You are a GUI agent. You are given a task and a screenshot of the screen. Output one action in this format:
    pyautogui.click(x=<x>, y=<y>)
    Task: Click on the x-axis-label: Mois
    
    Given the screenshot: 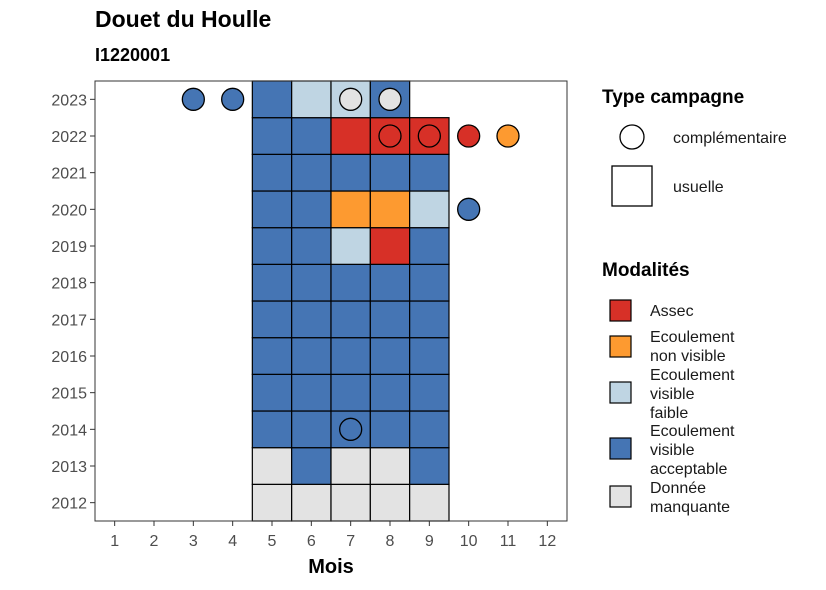 What is the action you would take?
    pyautogui.click(x=331, y=567)
    